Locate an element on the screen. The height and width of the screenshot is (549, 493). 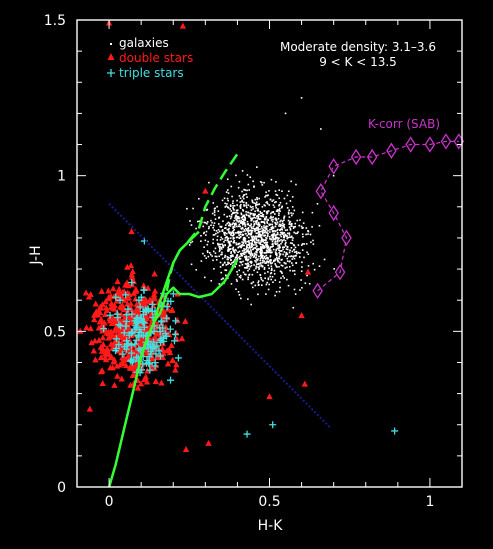
annotation-line-1: Moderate density: 3.1–3.6 is located at coordinates (358, 47).